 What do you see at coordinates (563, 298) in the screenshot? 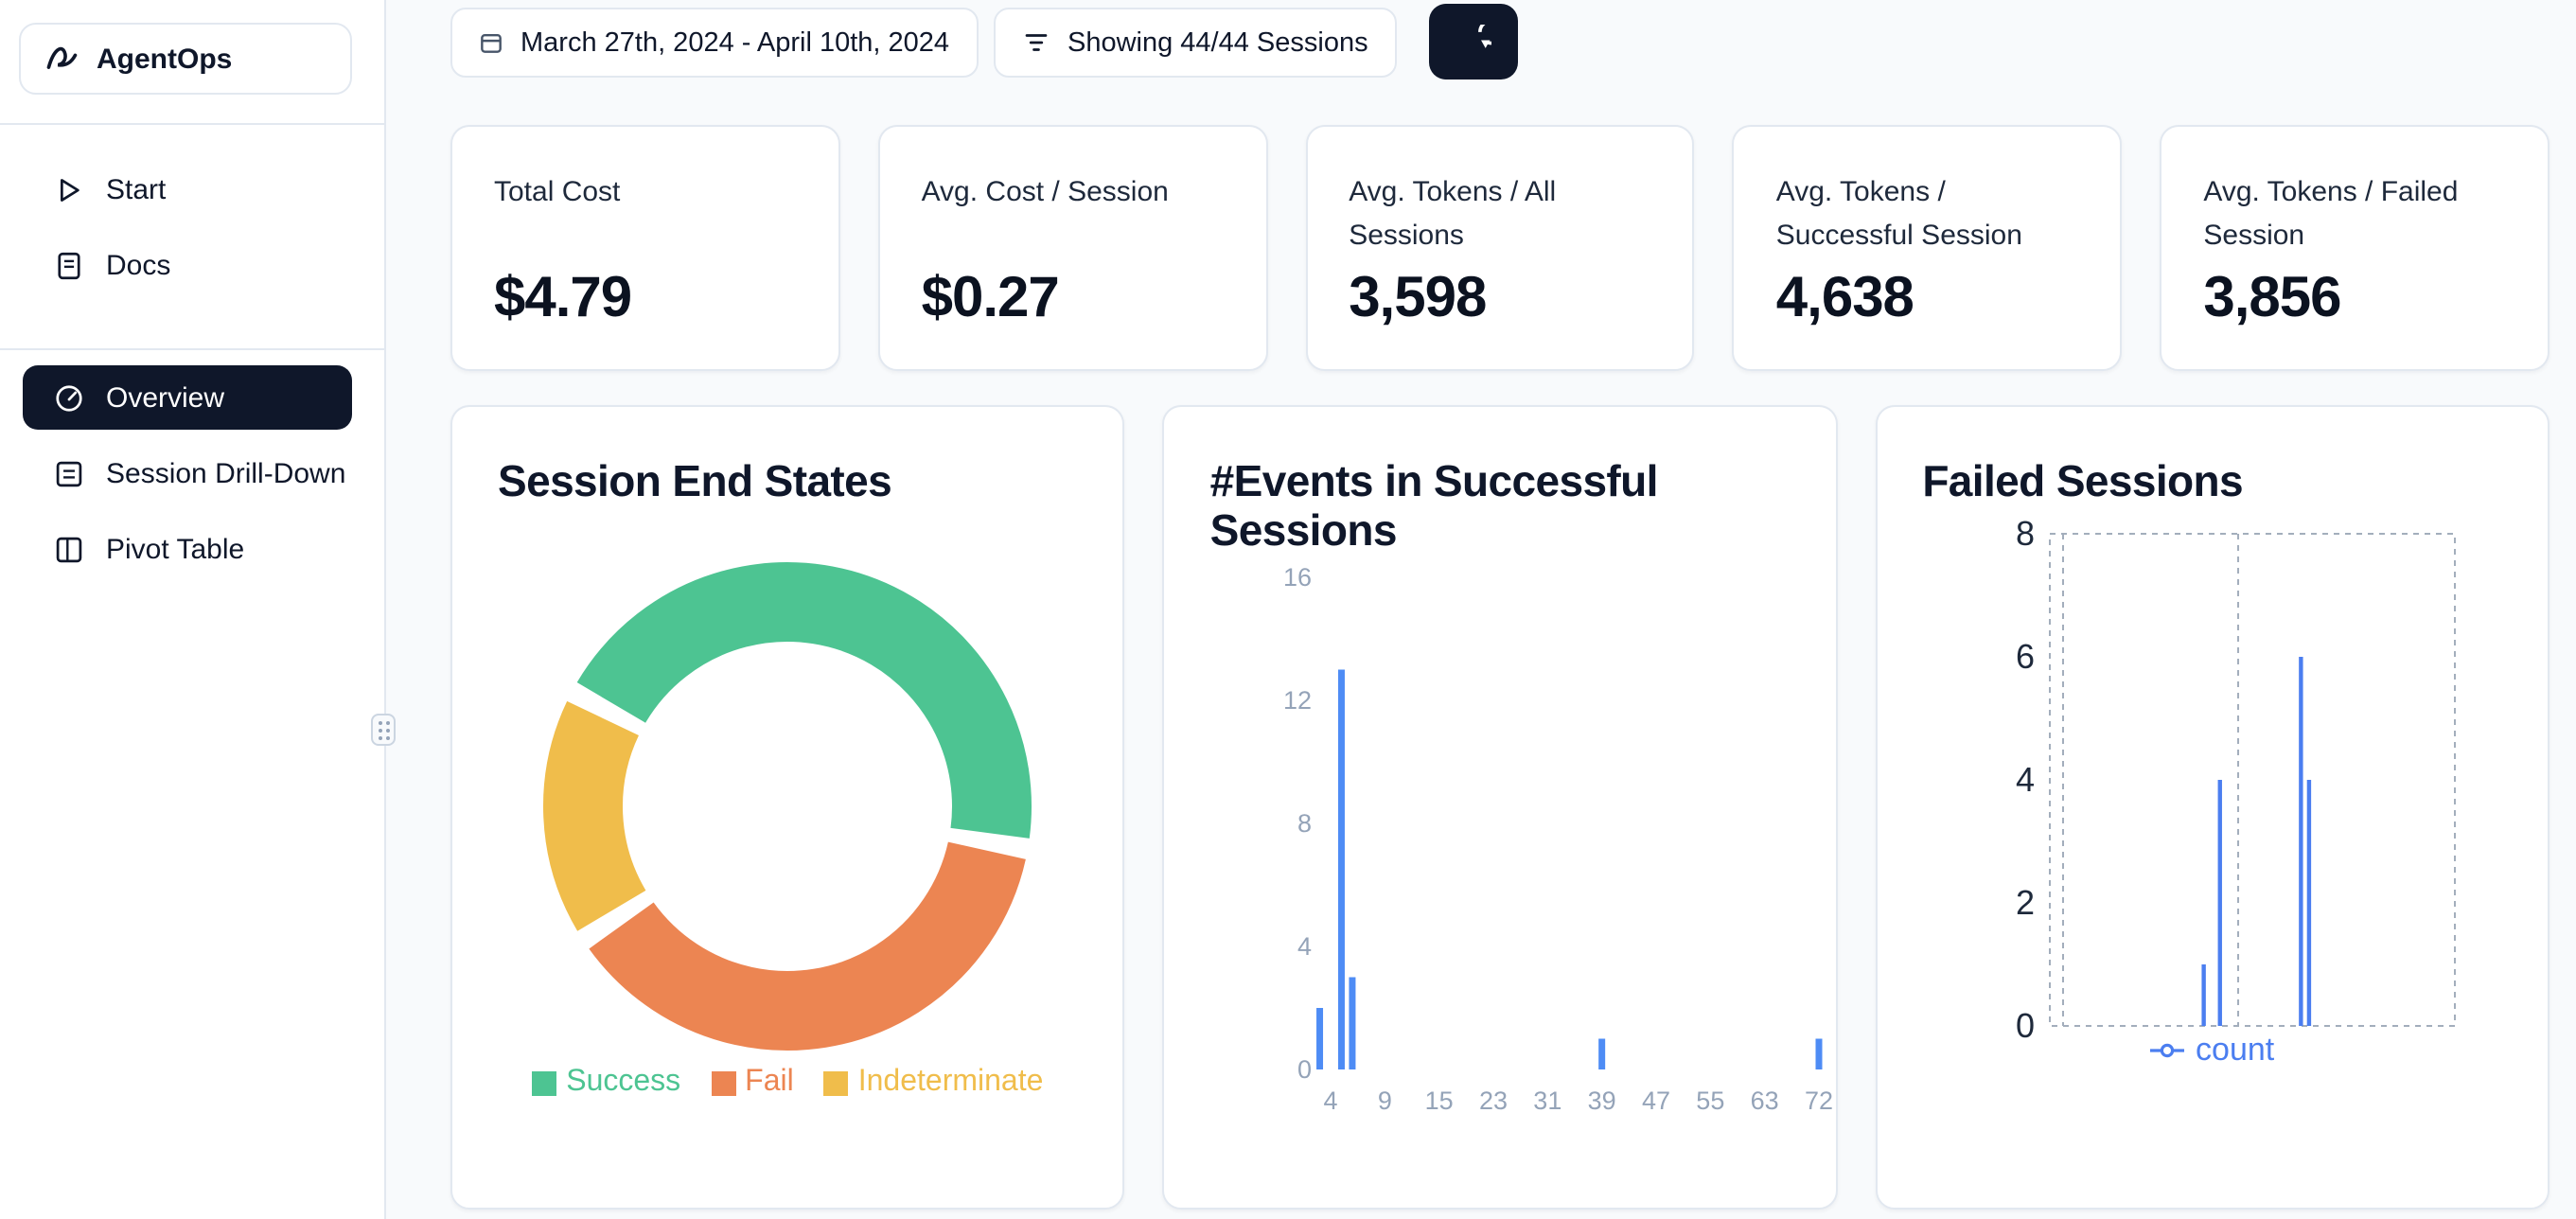
I see `stat-value: $4.79` at bounding box center [563, 298].